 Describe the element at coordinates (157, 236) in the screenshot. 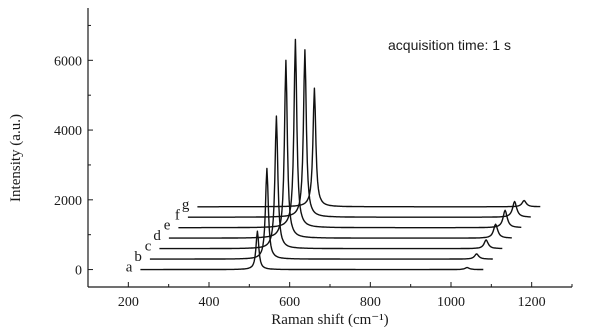

I see `spectrum-label-d: d` at that location.